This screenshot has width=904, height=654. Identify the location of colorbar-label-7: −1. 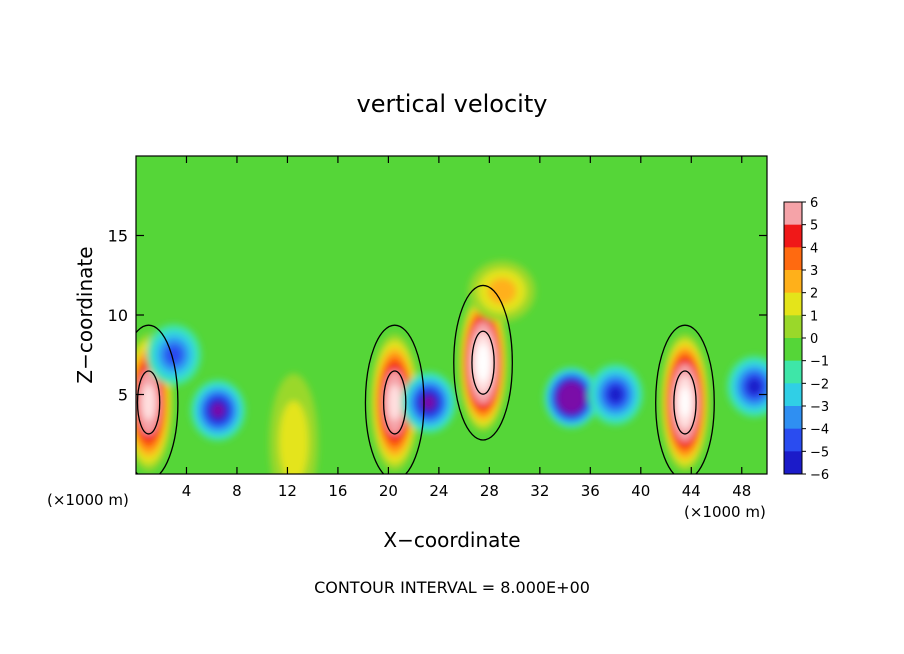
(819, 362).